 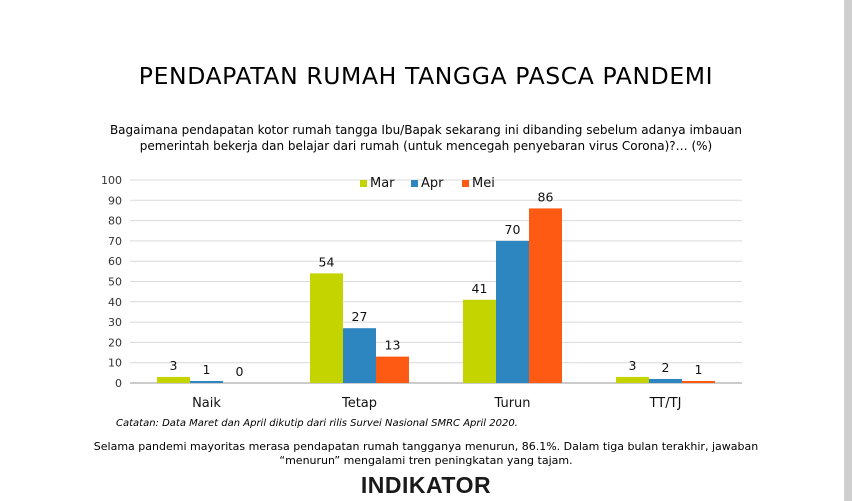 What do you see at coordinates (115, 261) in the screenshot?
I see `y-tick-label: 60` at bounding box center [115, 261].